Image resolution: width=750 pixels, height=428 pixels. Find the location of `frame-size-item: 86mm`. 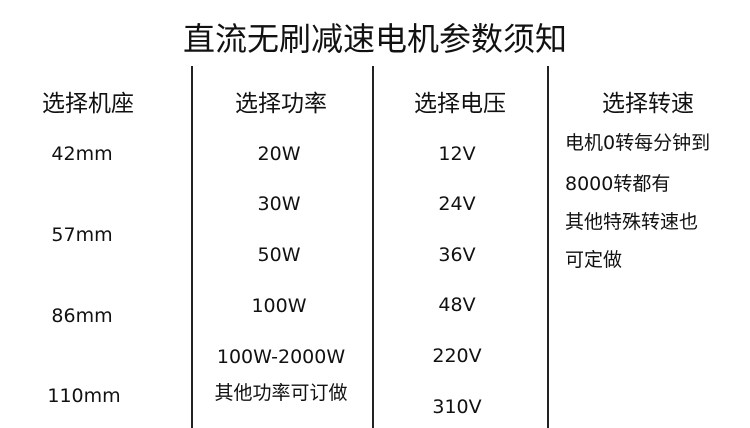

frame-size-item: 86mm is located at coordinates (82, 316).